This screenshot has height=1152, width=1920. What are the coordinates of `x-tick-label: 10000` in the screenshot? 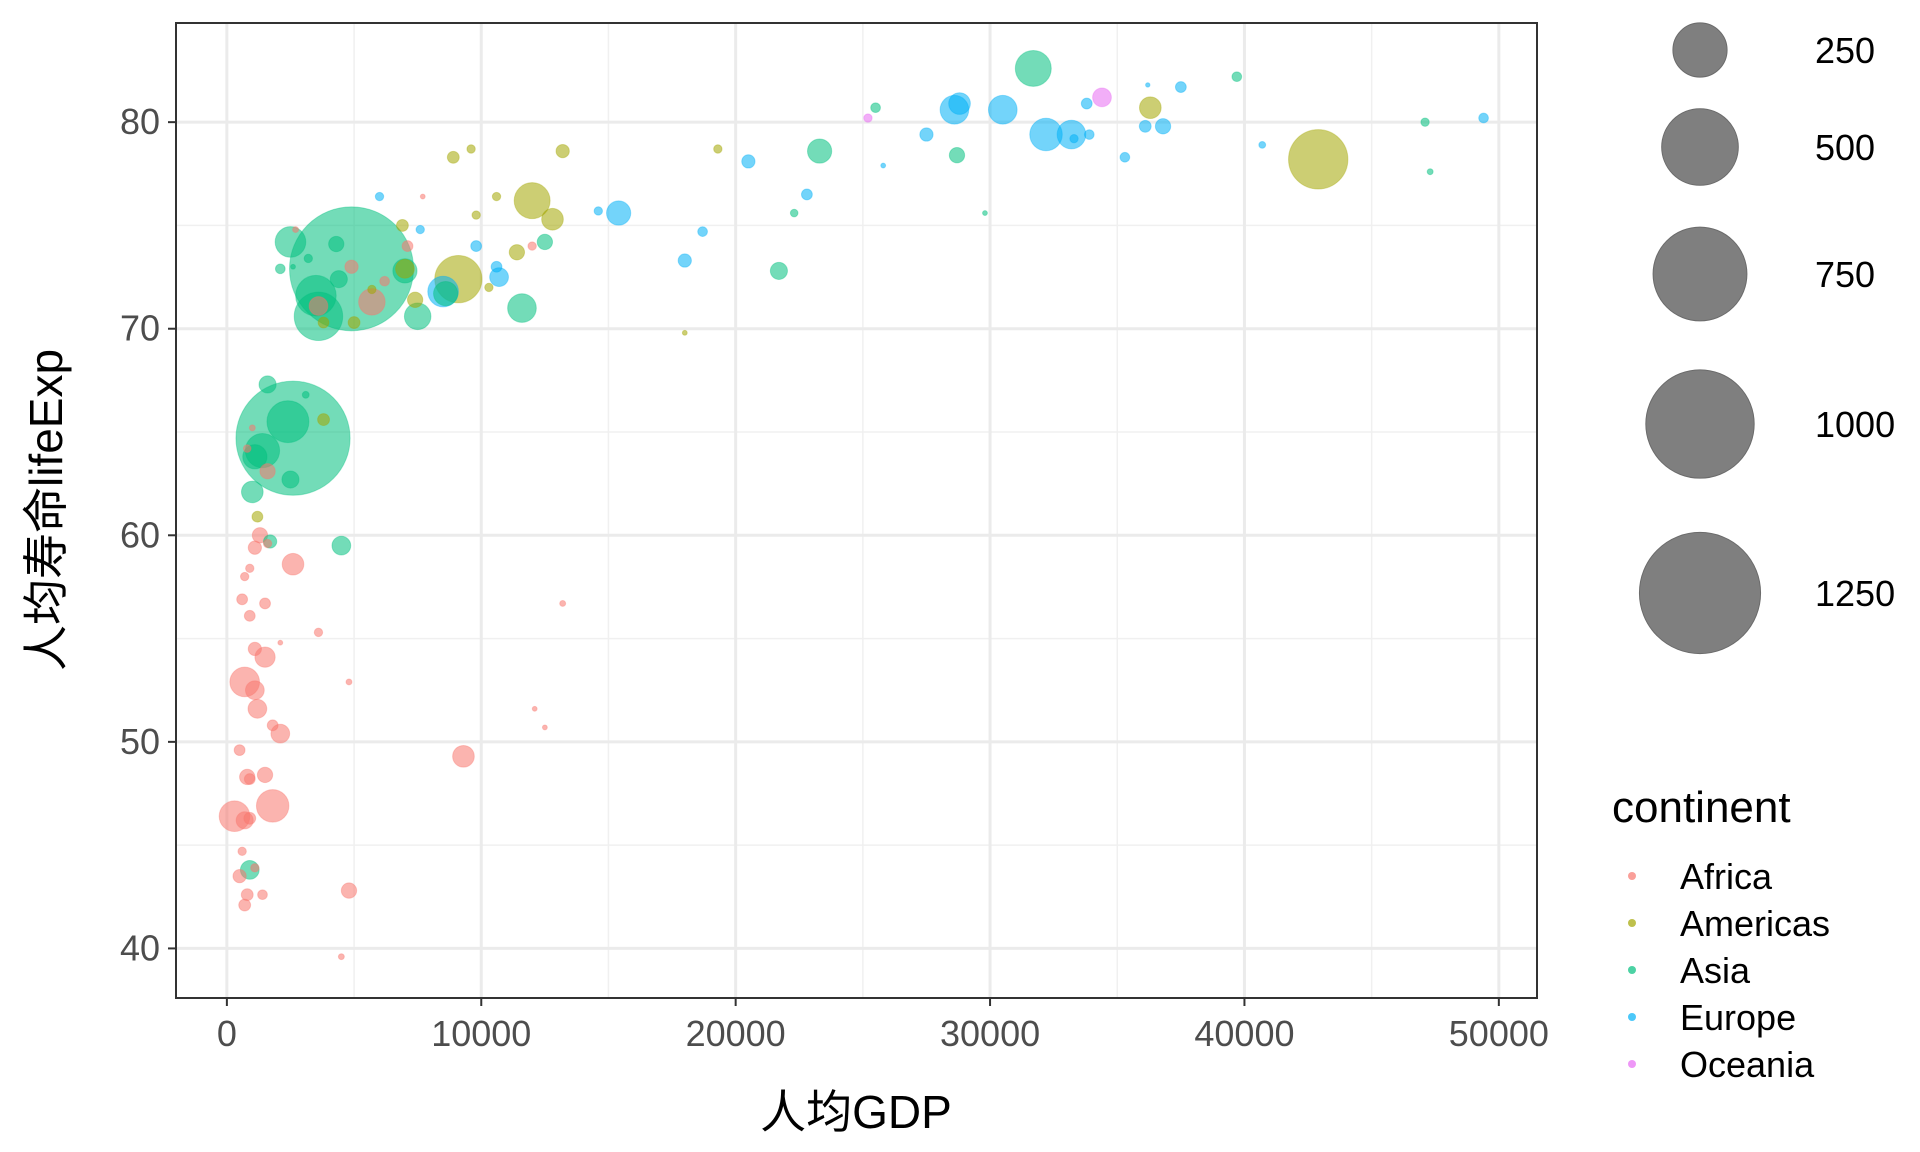 It's located at (481, 1033).